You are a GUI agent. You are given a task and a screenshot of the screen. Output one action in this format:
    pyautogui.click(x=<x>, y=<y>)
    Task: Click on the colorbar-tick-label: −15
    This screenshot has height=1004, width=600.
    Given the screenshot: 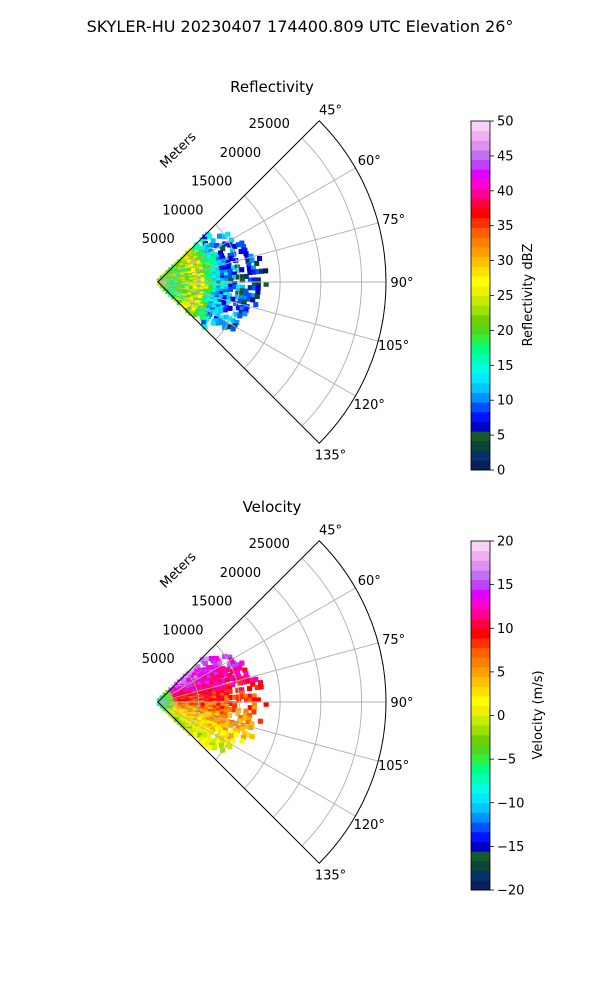 What is the action you would take?
    pyautogui.click(x=510, y=847)
    